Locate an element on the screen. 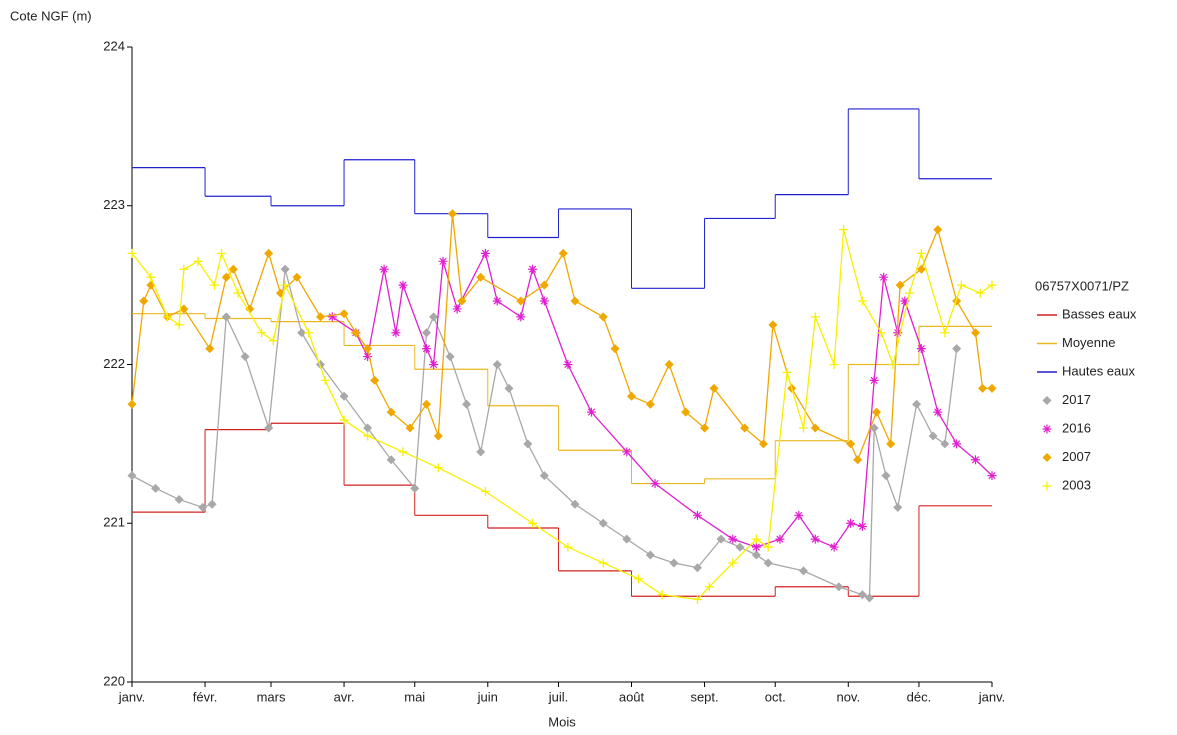 This screenshot has width=1177, height=735. x-tick-label: janv. is located at coordinates (132, 696).